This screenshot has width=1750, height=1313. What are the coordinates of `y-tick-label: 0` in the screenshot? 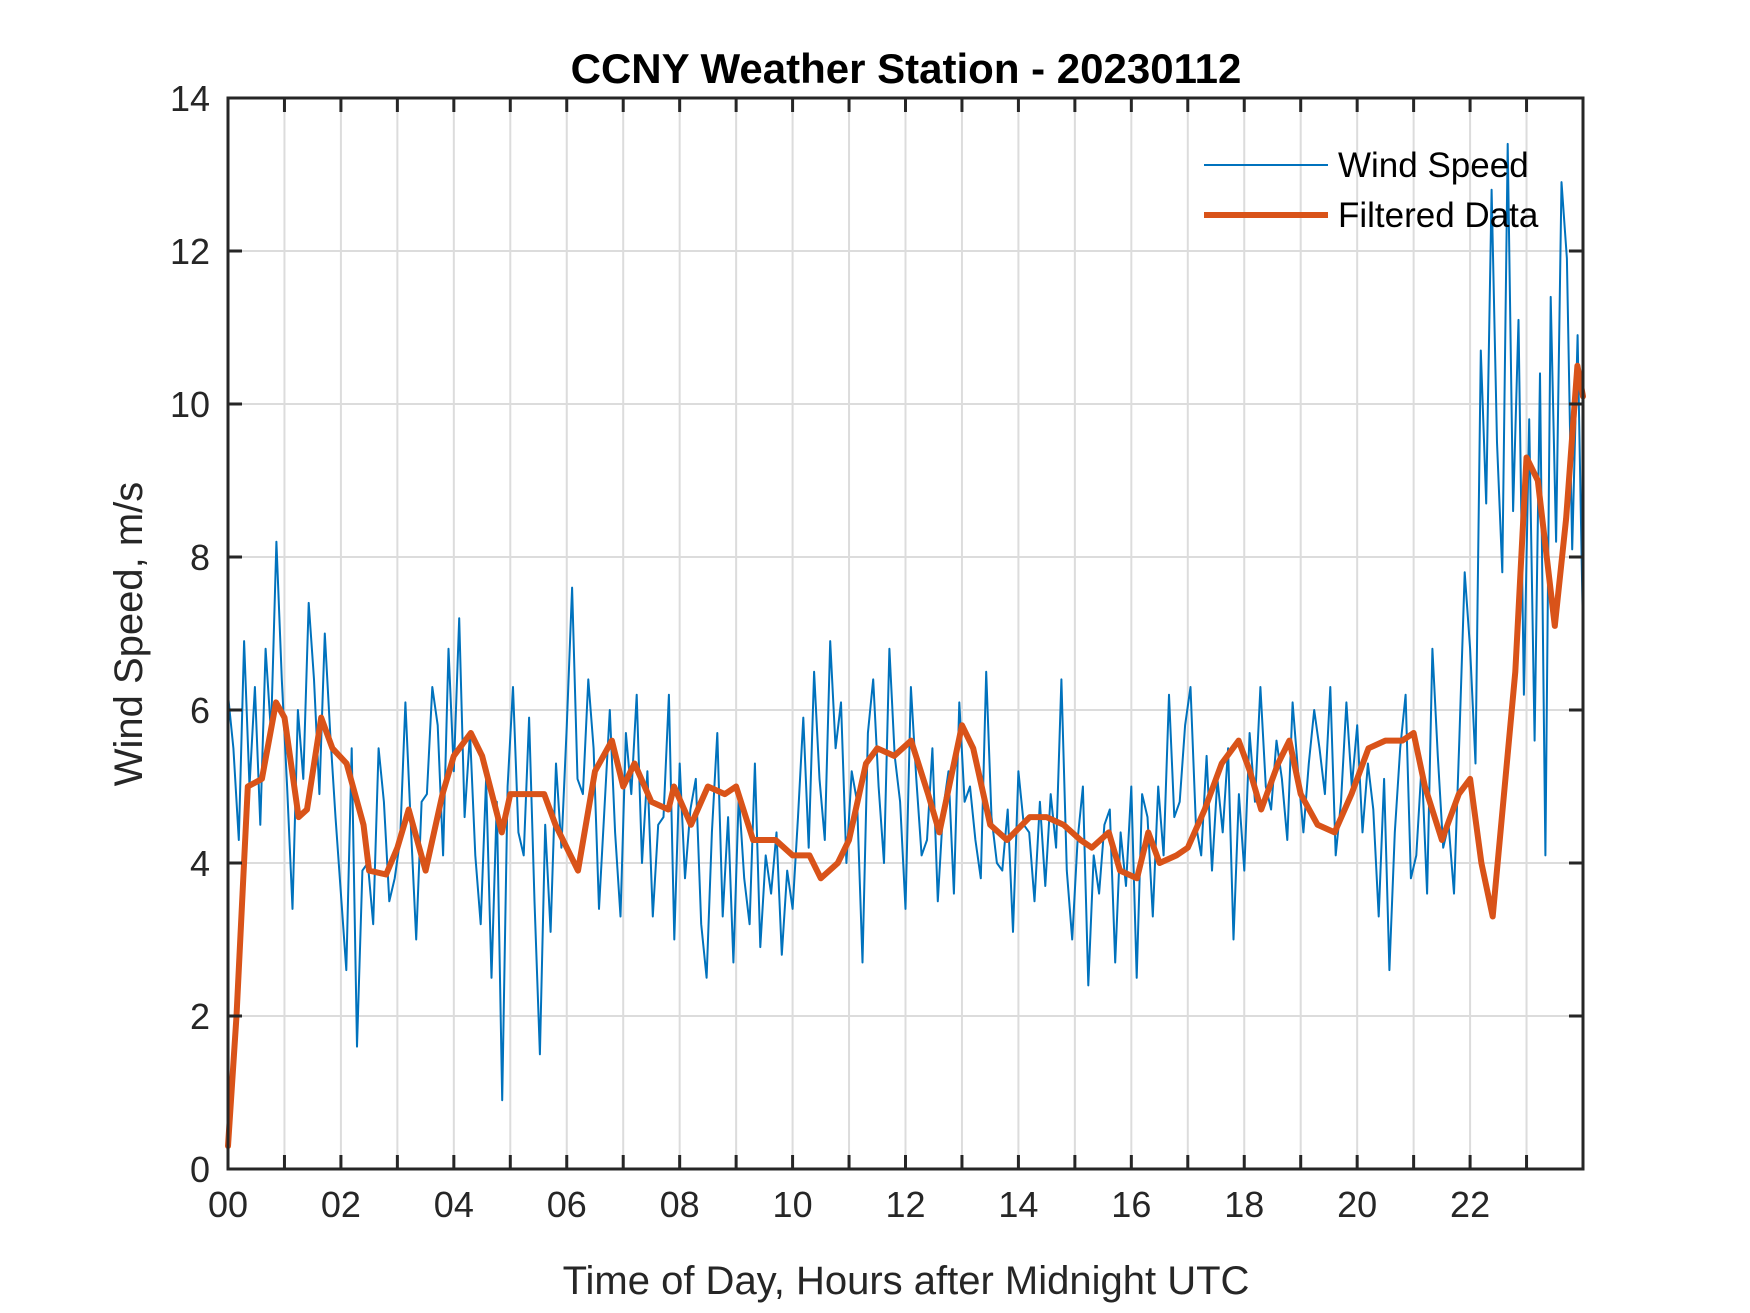 It's located at (200, 1169).